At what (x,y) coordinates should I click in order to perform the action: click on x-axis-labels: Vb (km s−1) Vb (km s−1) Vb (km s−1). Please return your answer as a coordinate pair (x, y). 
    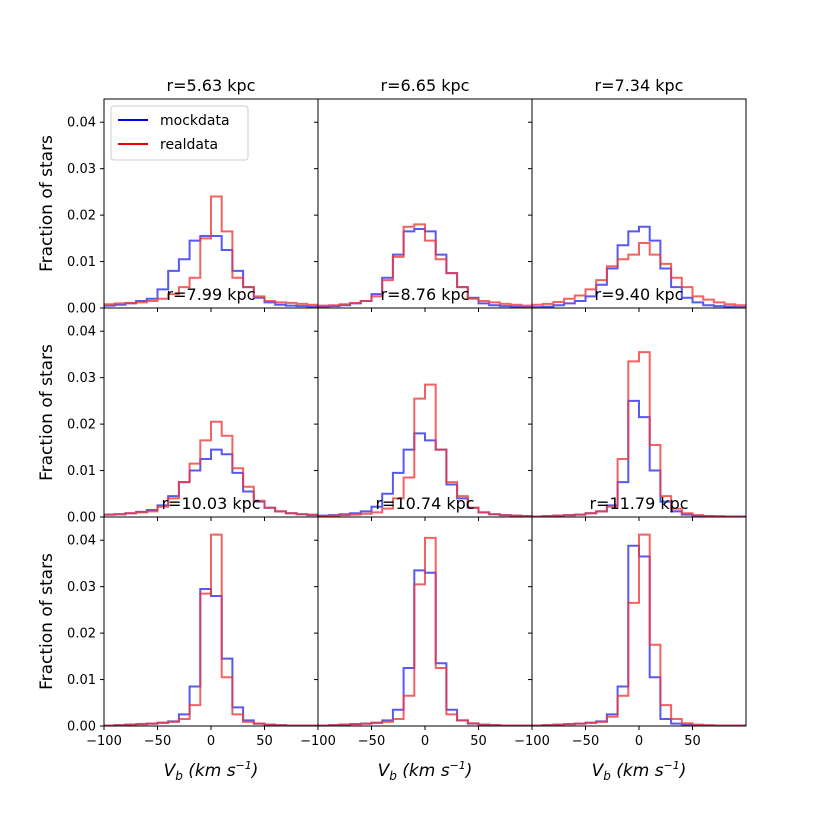
    Looking at the image, I should click on (425, 771).